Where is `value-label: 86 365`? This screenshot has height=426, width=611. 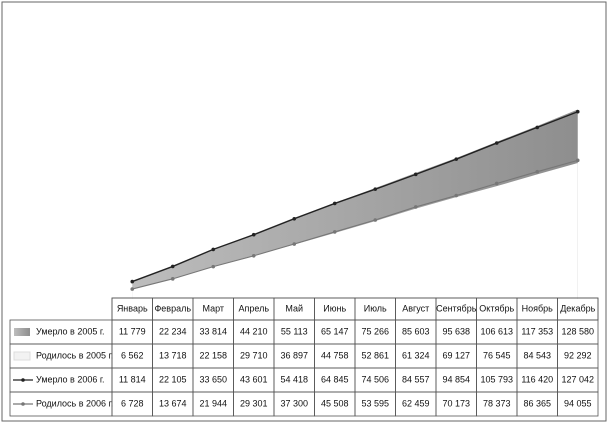
value-label: 86 365 is located at coordinates (537, 403).